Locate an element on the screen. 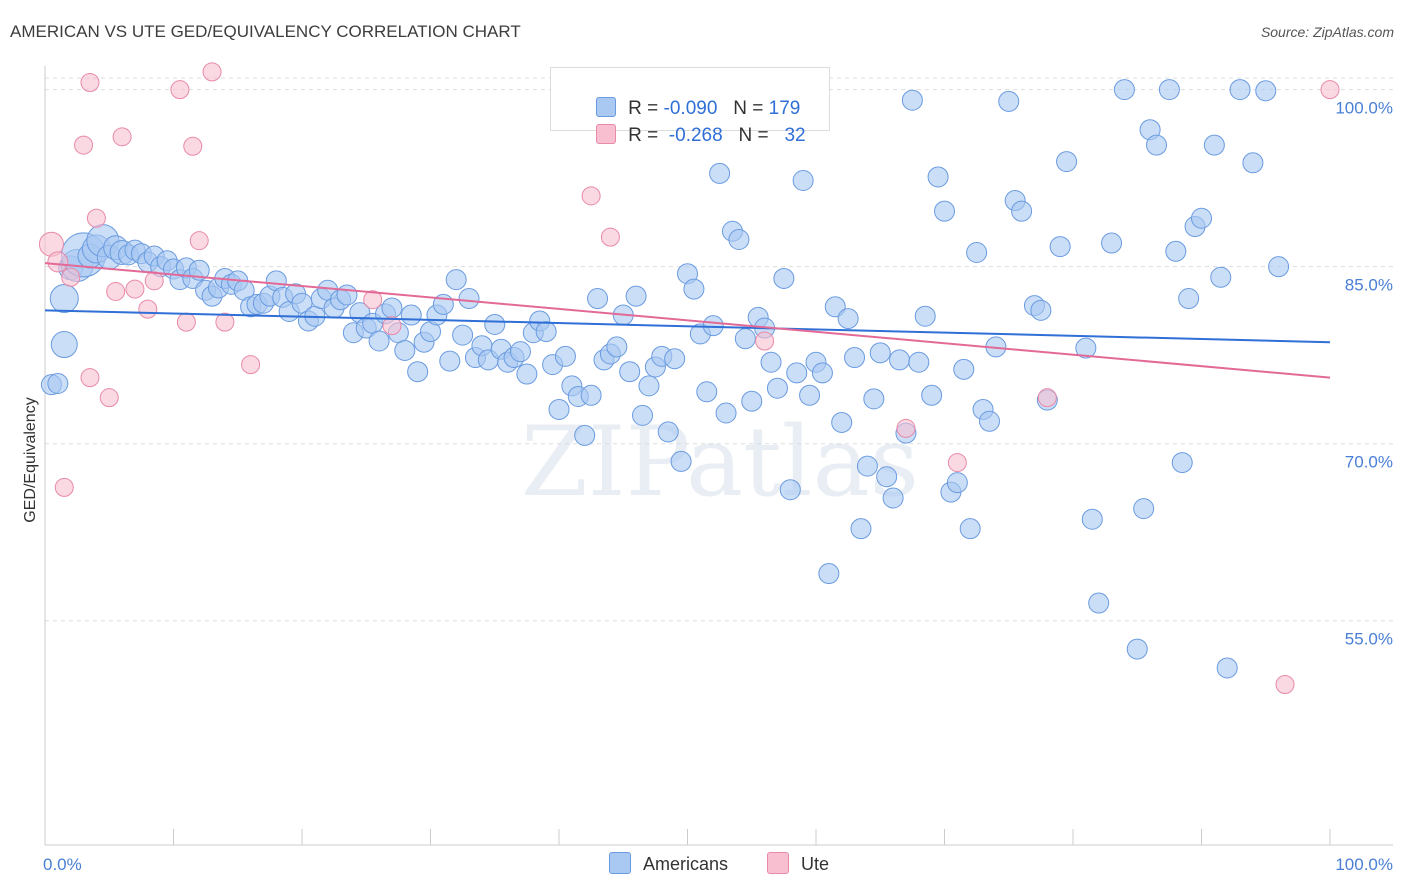 Image resolution: width=1406 pixels, height=892 pixels. correlation-legend: R = -0.090 N = 179 R = -0.268 N = 32 is located at coordinates (690, 106).